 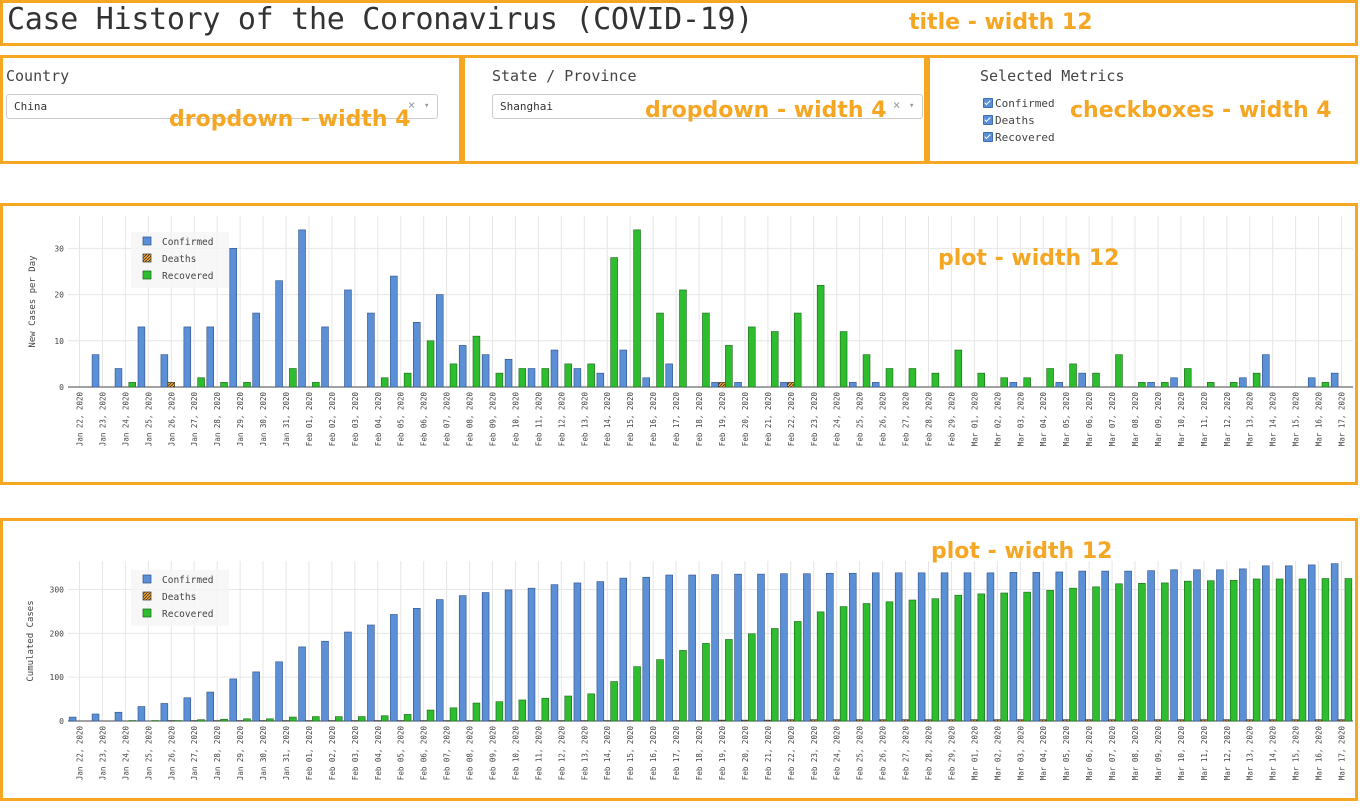 I want to click on state-clear-icon: ×, so click(x=897, y=105).